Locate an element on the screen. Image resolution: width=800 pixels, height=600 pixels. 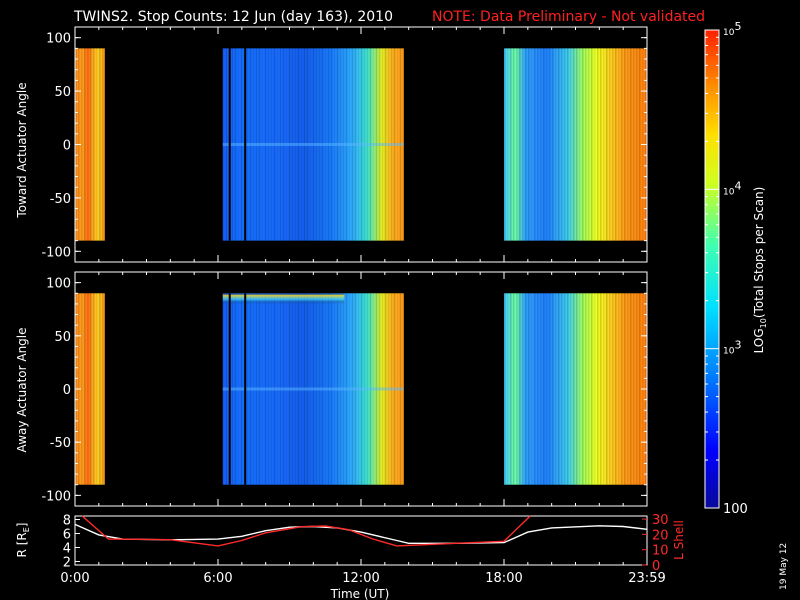
time-tick-label: 0:00 is located at coordinates (74, 578).